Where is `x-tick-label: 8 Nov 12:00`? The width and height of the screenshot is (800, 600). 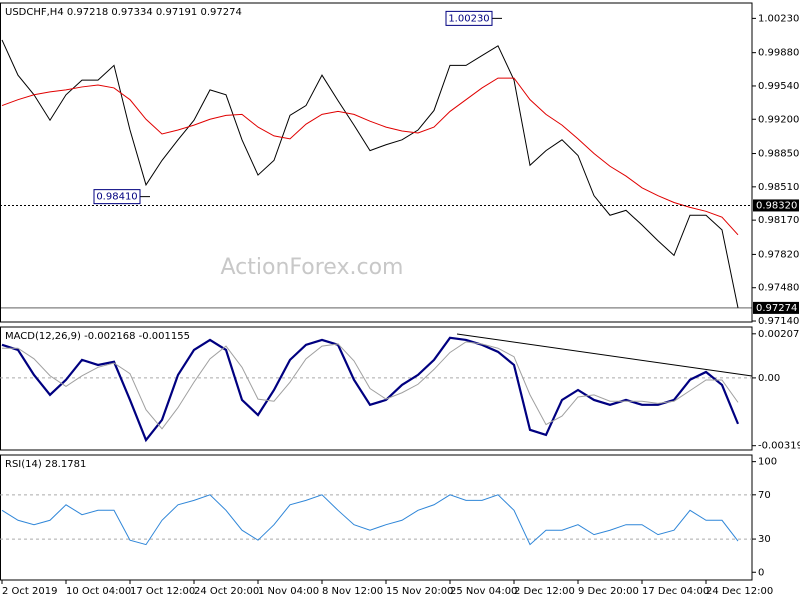
x-tick-label: 8 Nov 12:00 is located at coordinates (352, 591).